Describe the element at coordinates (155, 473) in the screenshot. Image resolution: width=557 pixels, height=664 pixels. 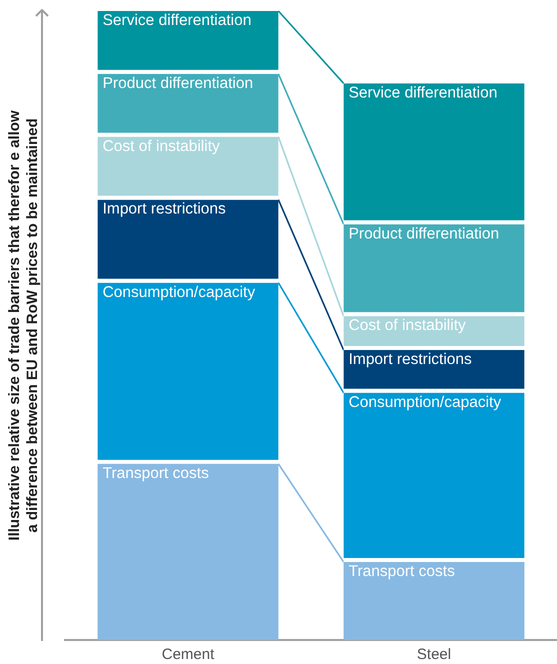
I see `text: Transport costs` at that location.